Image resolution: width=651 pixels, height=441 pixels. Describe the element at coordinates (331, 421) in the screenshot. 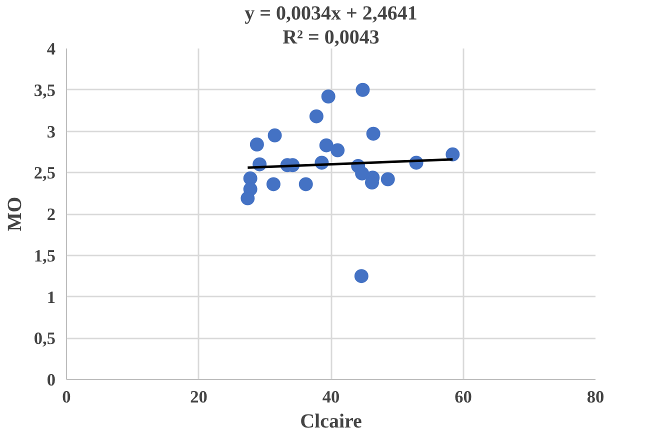

I see `x-axis-title: Clcaire` at that location.